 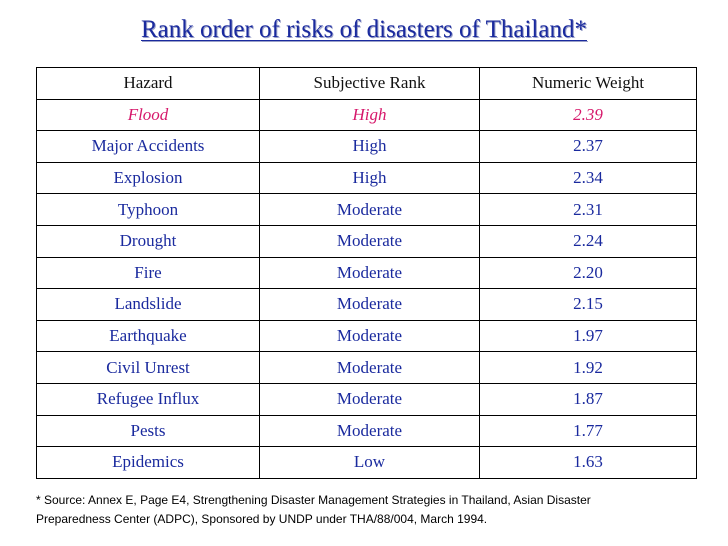 I want to click on weight-cell: 2.31, so click(x=588, y=209).